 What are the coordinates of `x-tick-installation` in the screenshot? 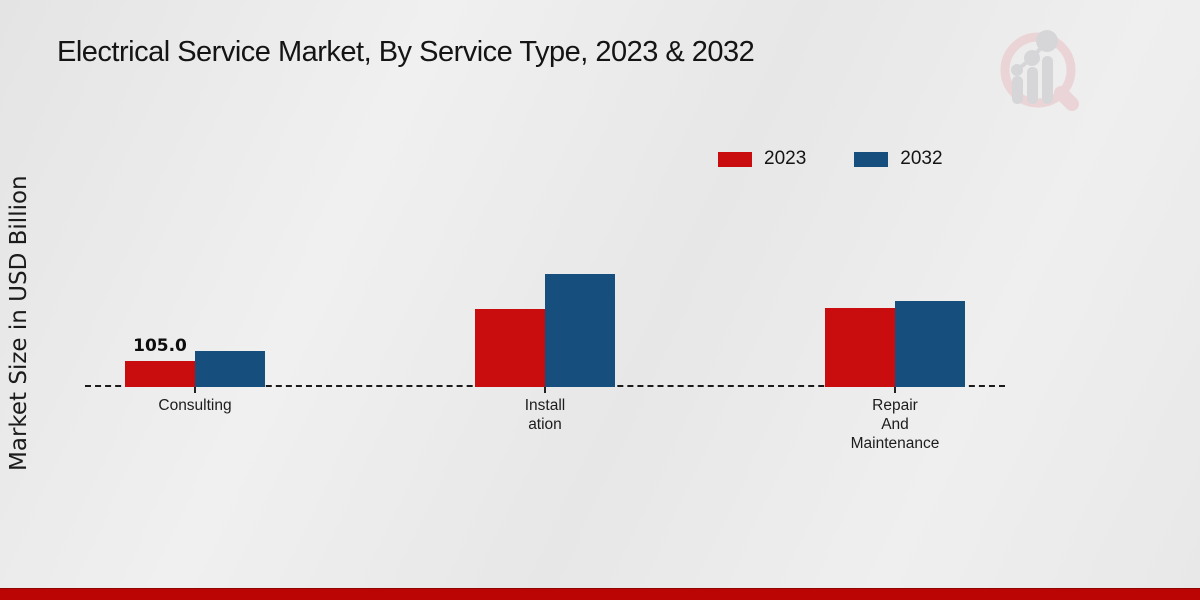 It's located at (545, 390).